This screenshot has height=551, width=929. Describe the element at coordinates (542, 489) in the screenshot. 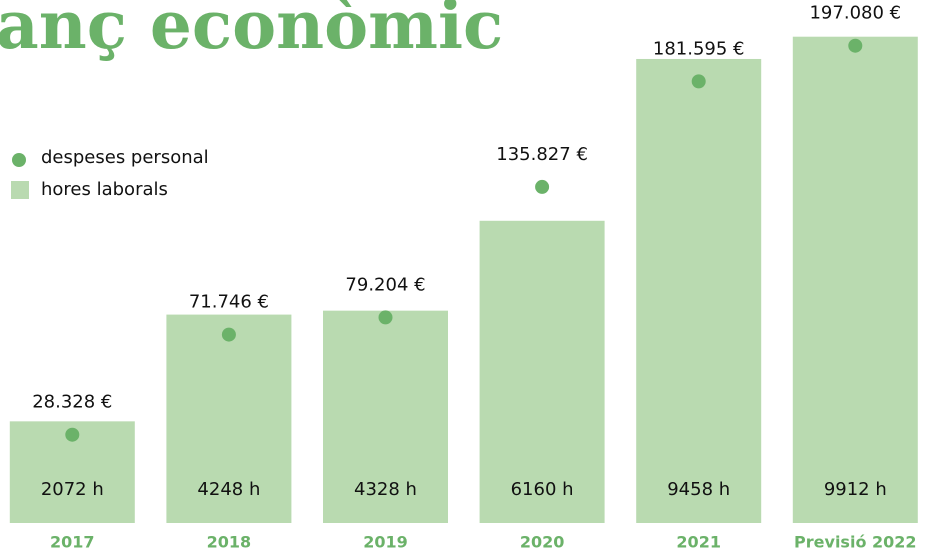

I see `bar-label: 6160 h` at that location.